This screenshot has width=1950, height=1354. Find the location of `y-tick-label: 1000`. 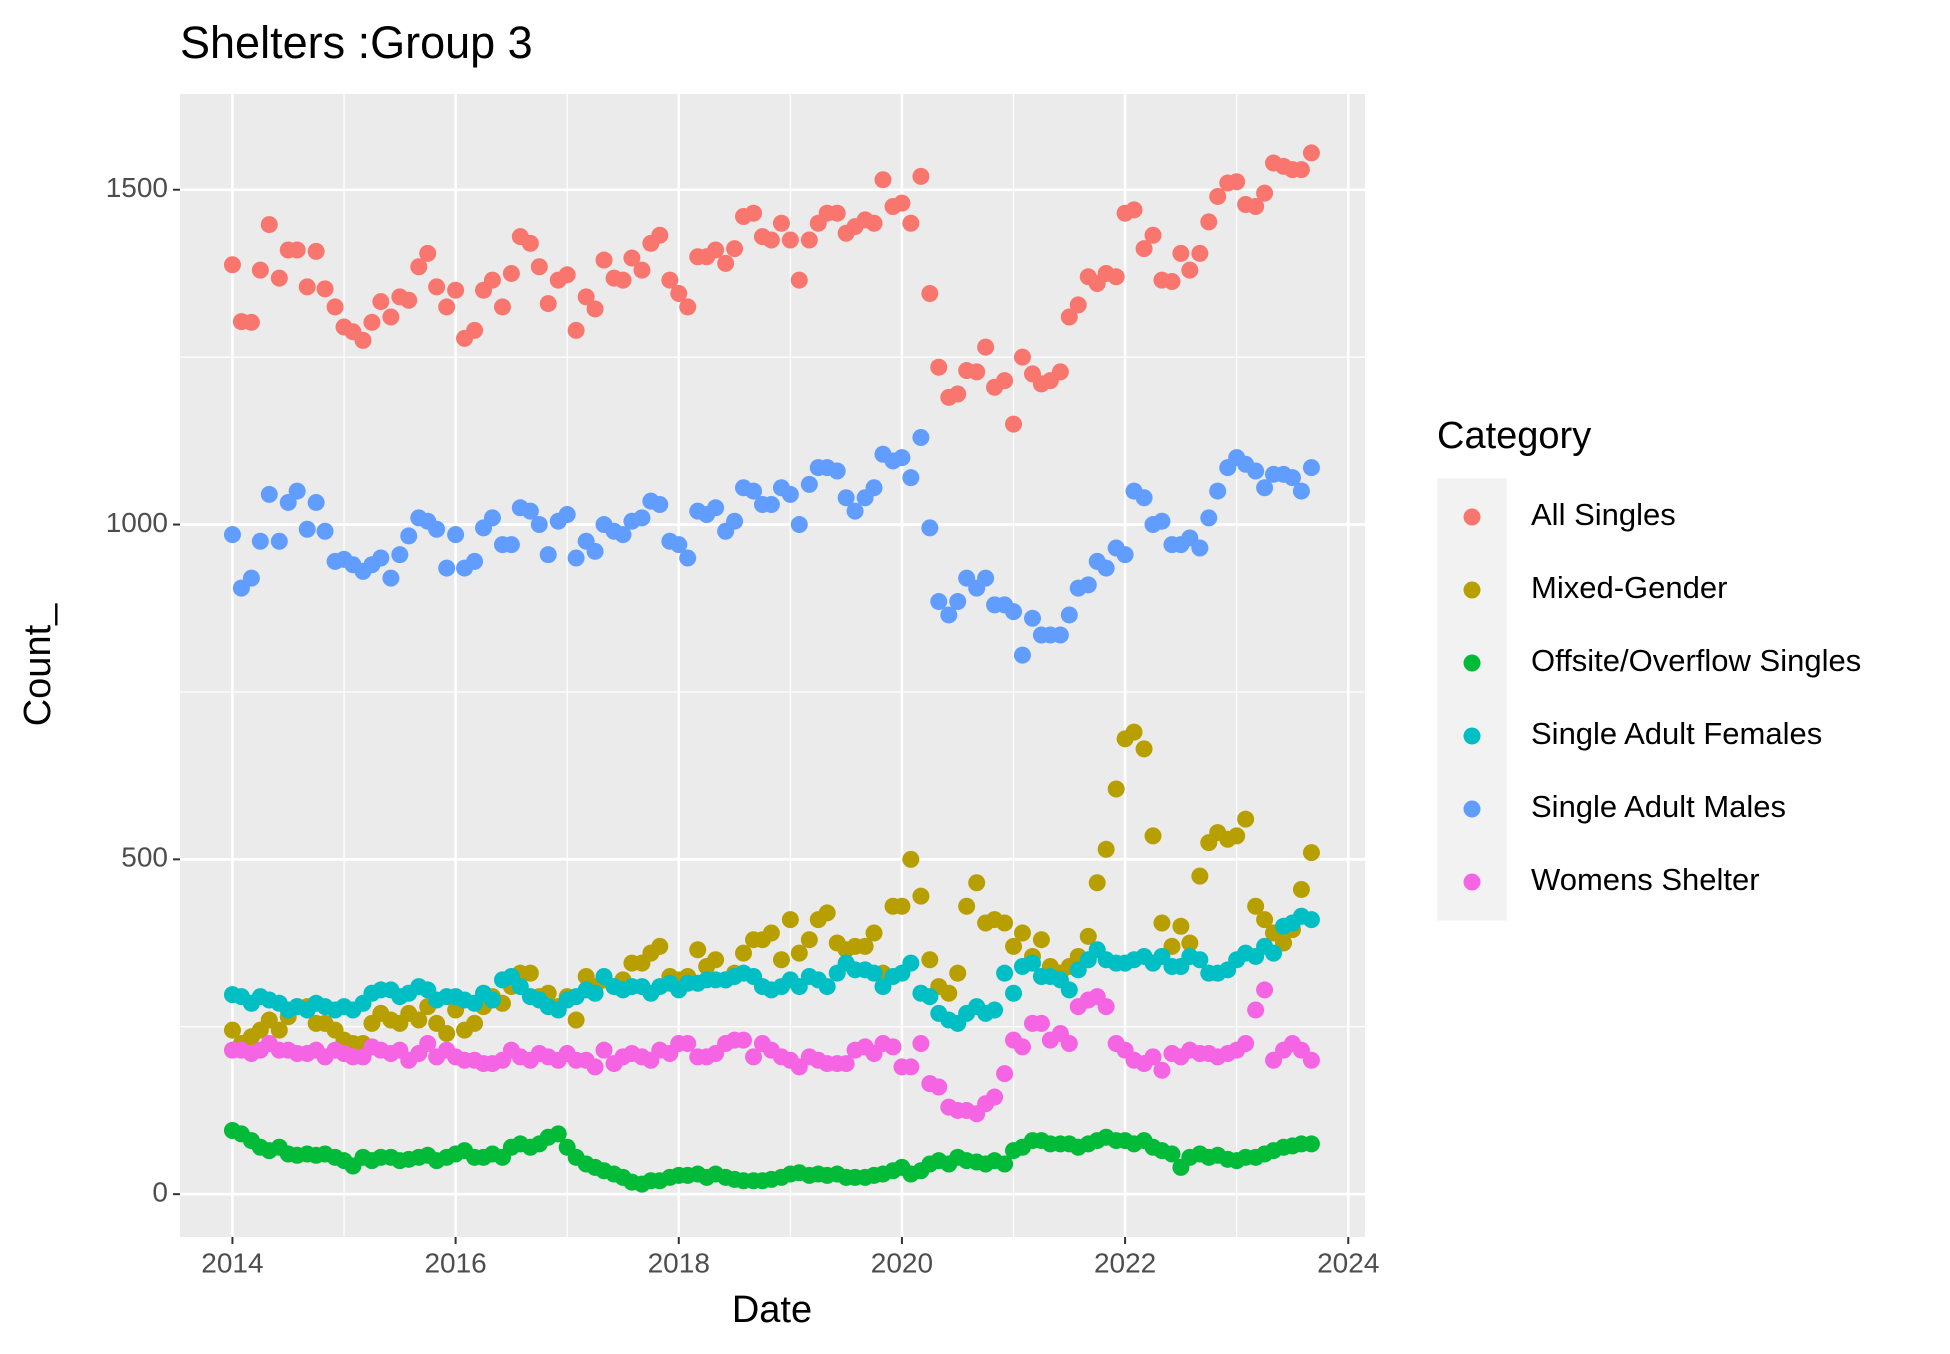

y-tick-label: 1000 is located at coordinates (137, 522).